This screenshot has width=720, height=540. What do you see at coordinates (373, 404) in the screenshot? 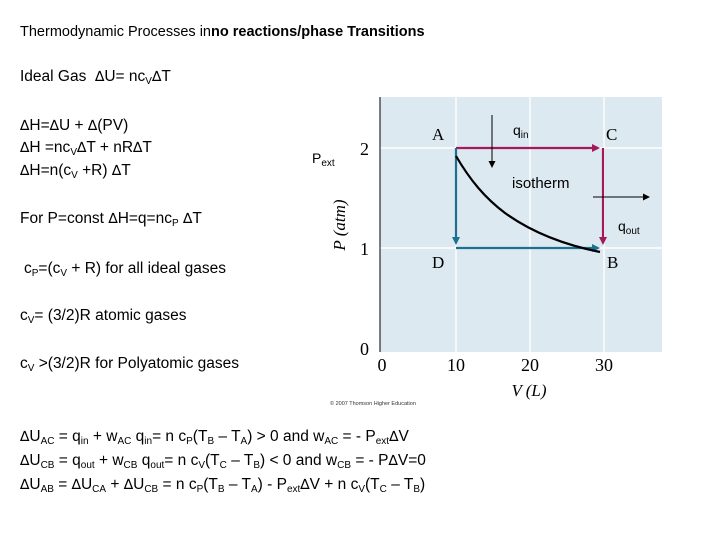
I see `copyright-text: © 2007 Thomson Higher Education` at bounding box center [373, 404].